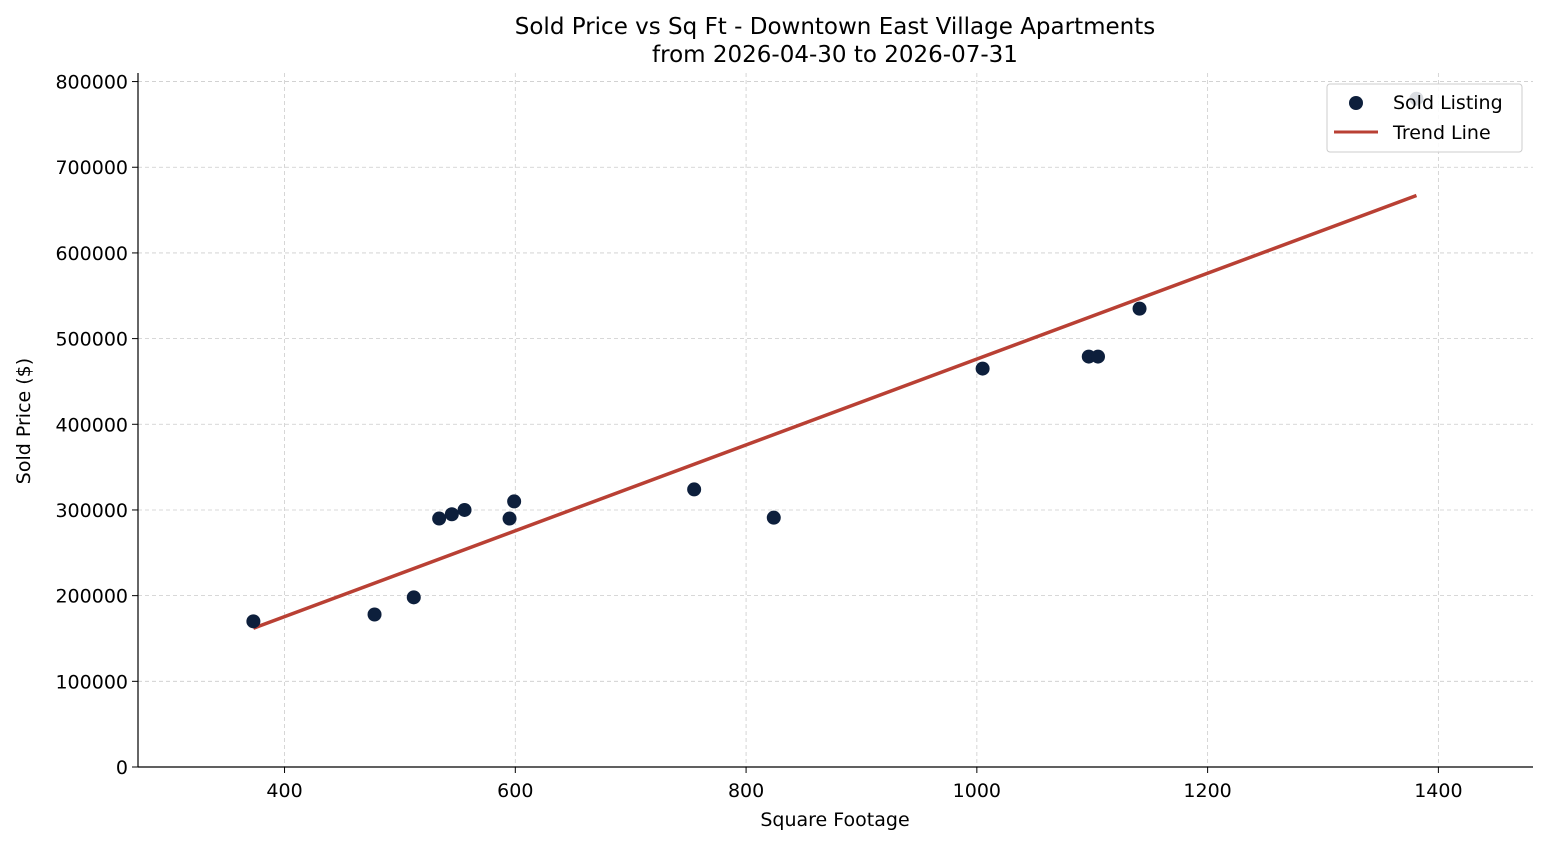 This screenshot has width=1547, height=845. I want to click on legend-label-sold-listing: Sold Listing, so click(1448, 103).